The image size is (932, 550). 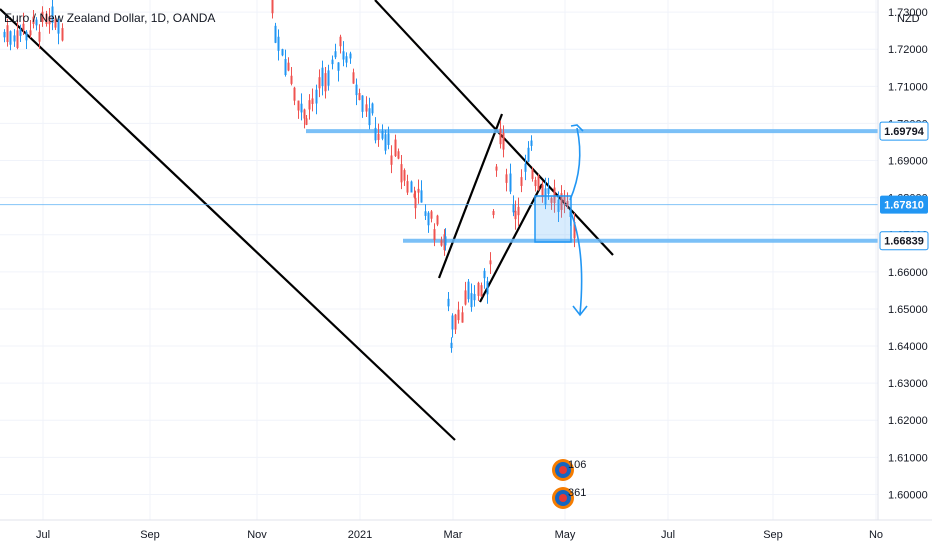 What do you see at coordinates (459, 535) in the screenshot?
I see `x-axis: Jul Sep Nov 2021 Mar May Jul Sep No` at bounding box center [459, 535].